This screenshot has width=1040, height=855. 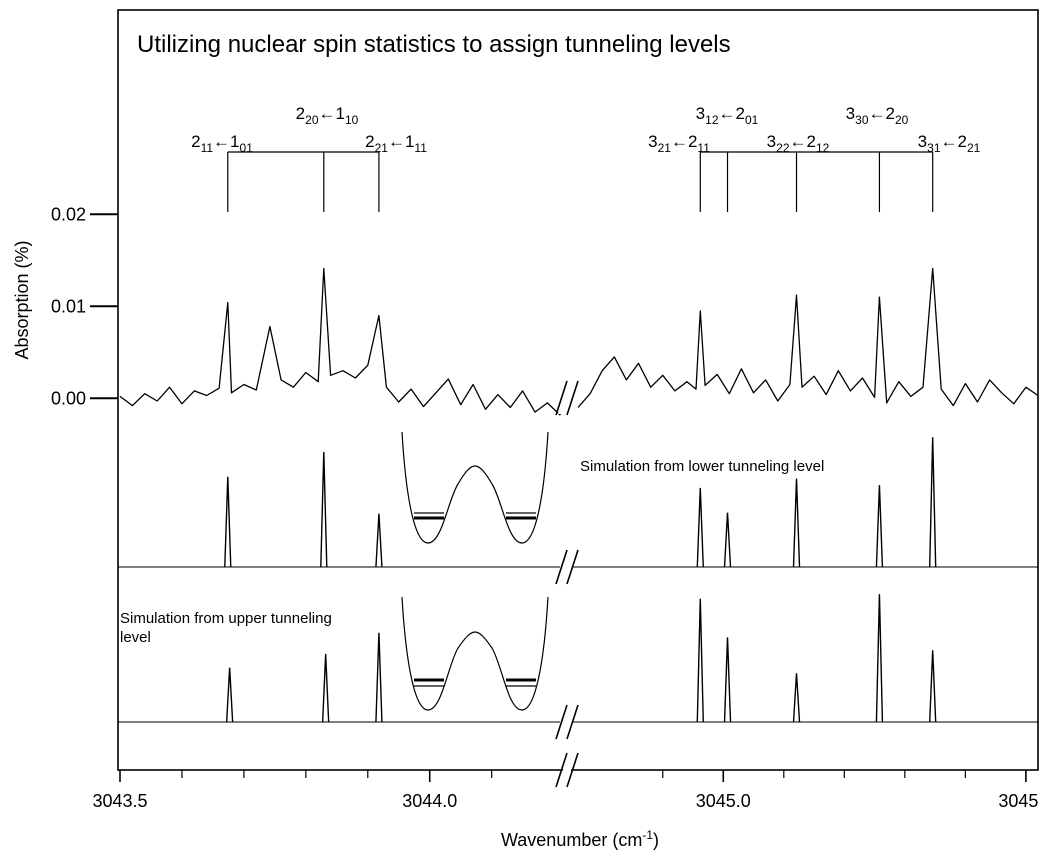 I want to click on sim-label: Simulation from lower tunneling level, so click(x=702, y=466).